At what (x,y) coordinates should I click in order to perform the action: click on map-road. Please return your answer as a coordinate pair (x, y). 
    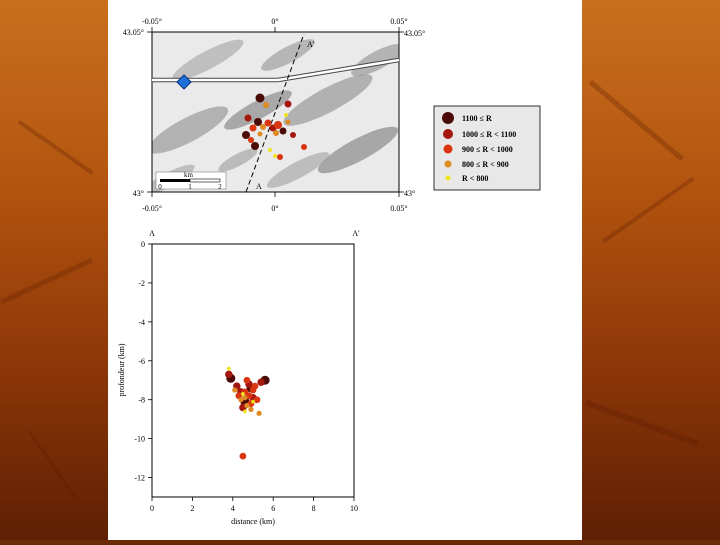
    Looking at the image, I should click on (275, 70).